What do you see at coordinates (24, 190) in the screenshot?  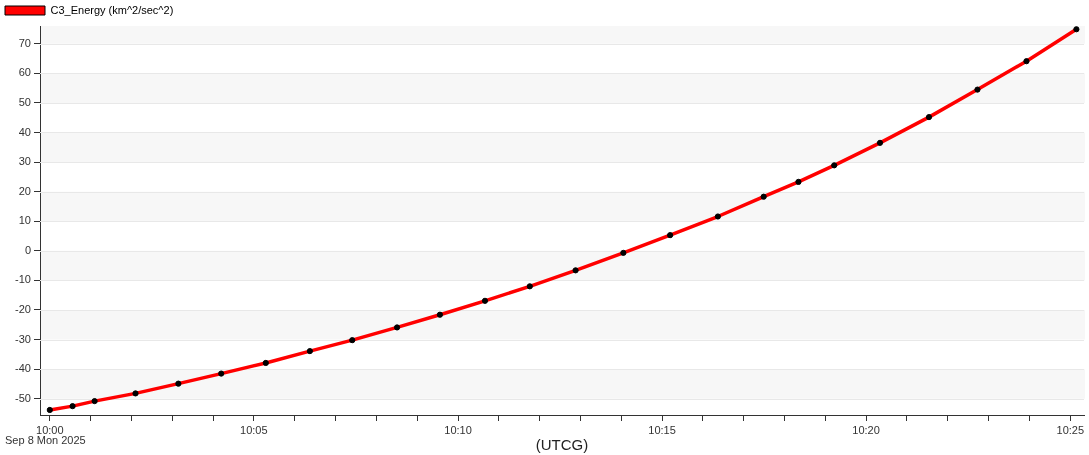 I see `y-tick-label: 20` at bounding box center [24, 190].